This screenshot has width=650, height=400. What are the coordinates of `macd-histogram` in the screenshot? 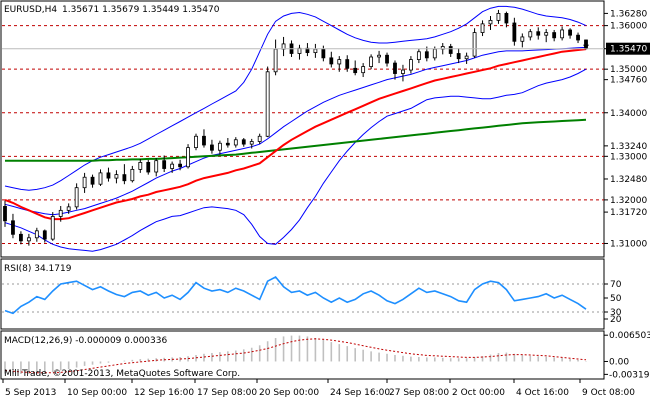 It's located at (295, 354).